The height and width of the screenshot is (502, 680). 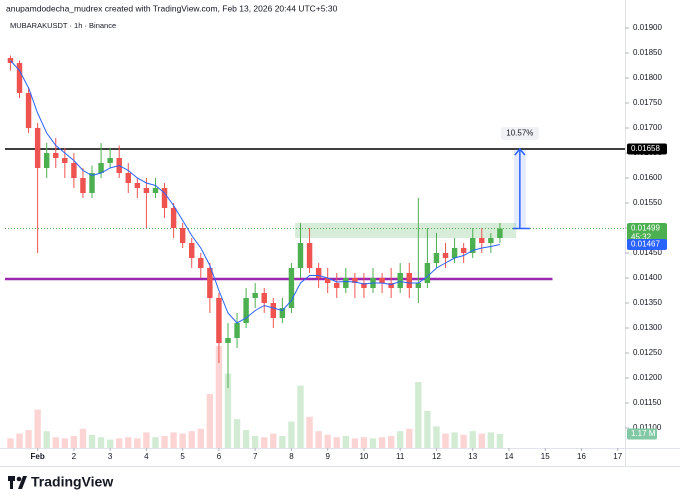 I want to click on last-price-label-box, so click(x=647, y=233).